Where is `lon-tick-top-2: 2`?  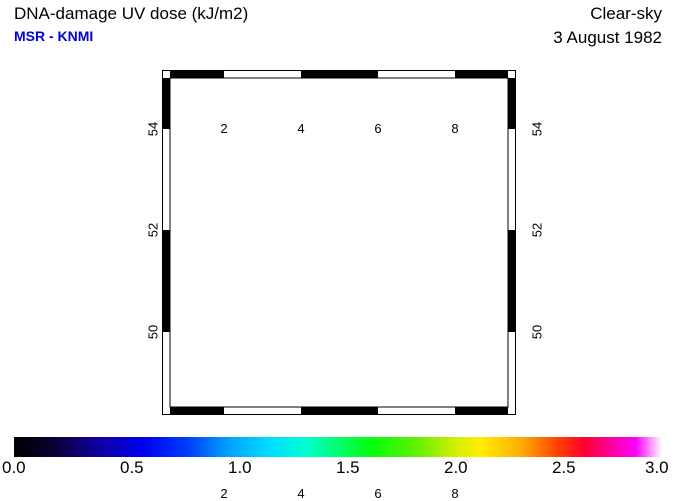 lon-tick-top-2: 2 is located at coordinates (224, 128).